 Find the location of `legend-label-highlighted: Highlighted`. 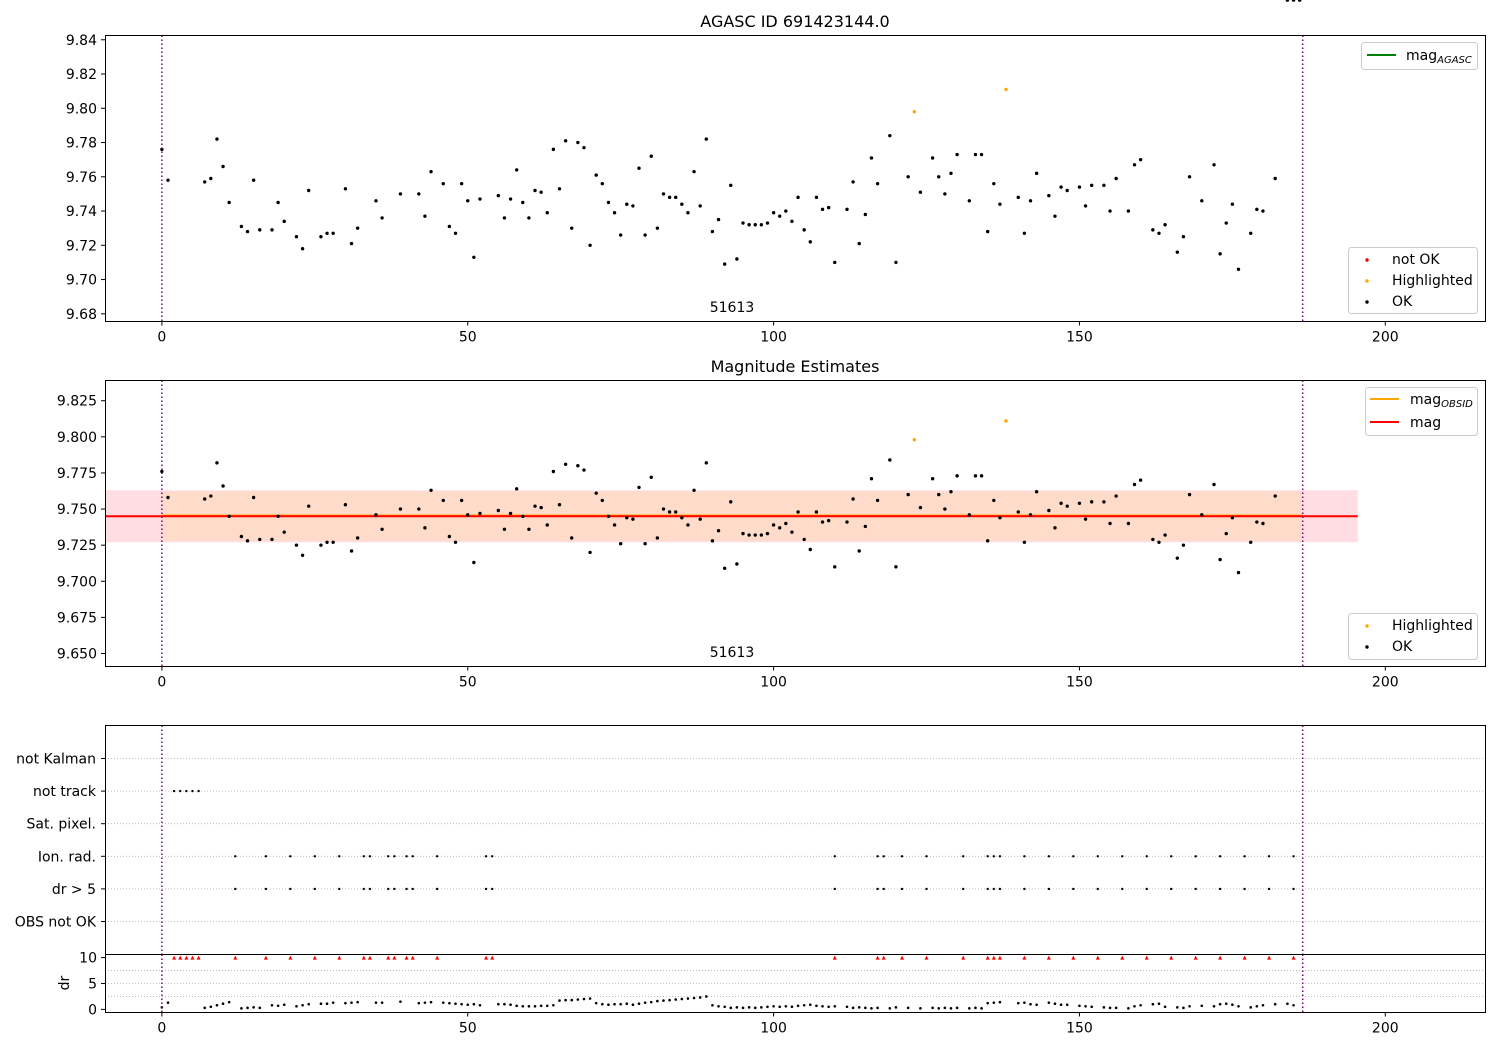

legend-label-highlighted: Highlighted is located at coordinates (1432, 626).